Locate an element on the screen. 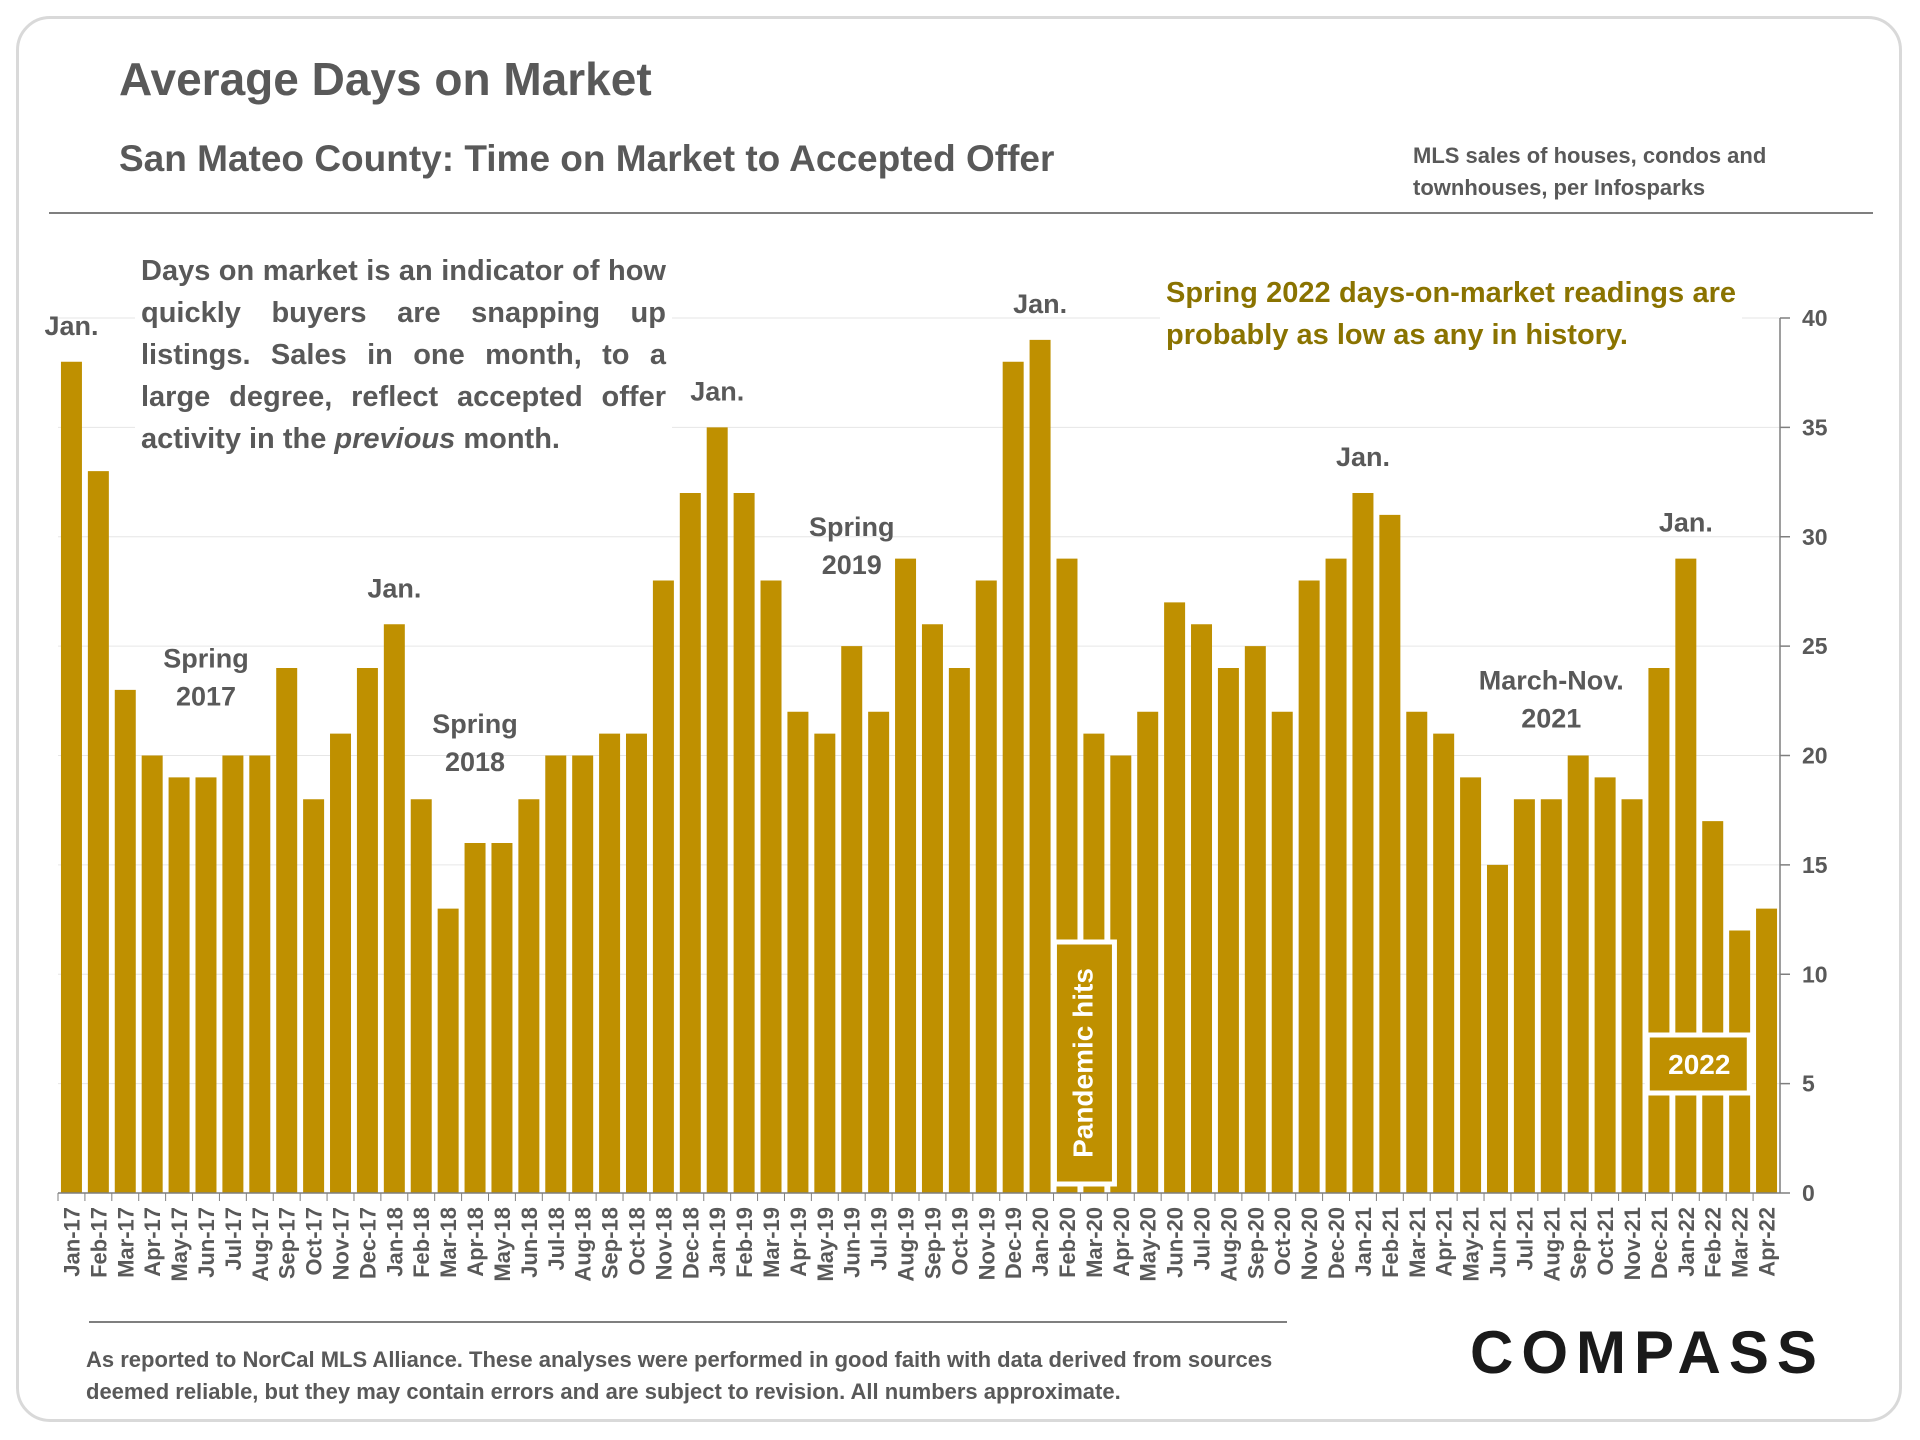 The image size is (1920, 1440). x-tick-label: May-20 is located at coordinates (1148, 1244).